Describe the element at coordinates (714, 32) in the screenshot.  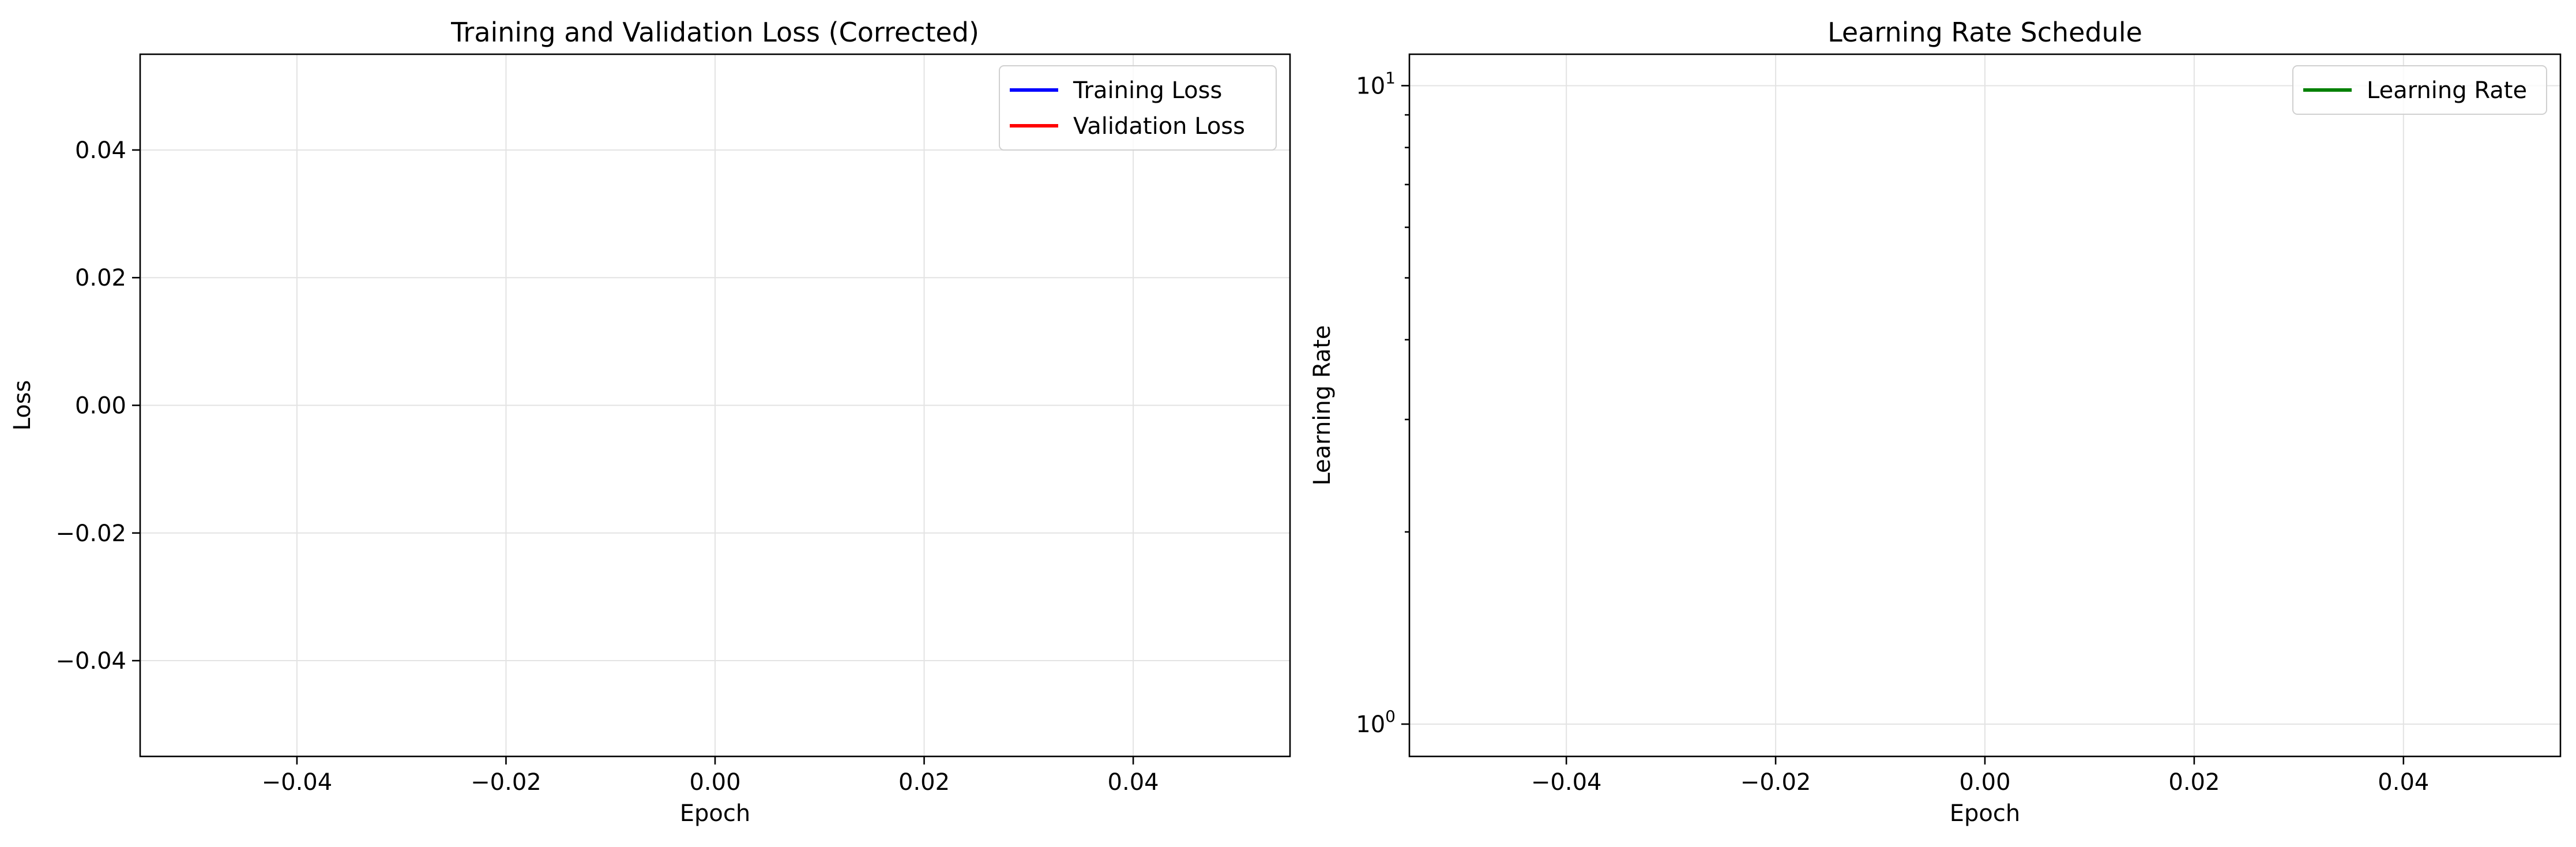
I see `chart-title: Training and Validation Loss (Corrected)` at that location.